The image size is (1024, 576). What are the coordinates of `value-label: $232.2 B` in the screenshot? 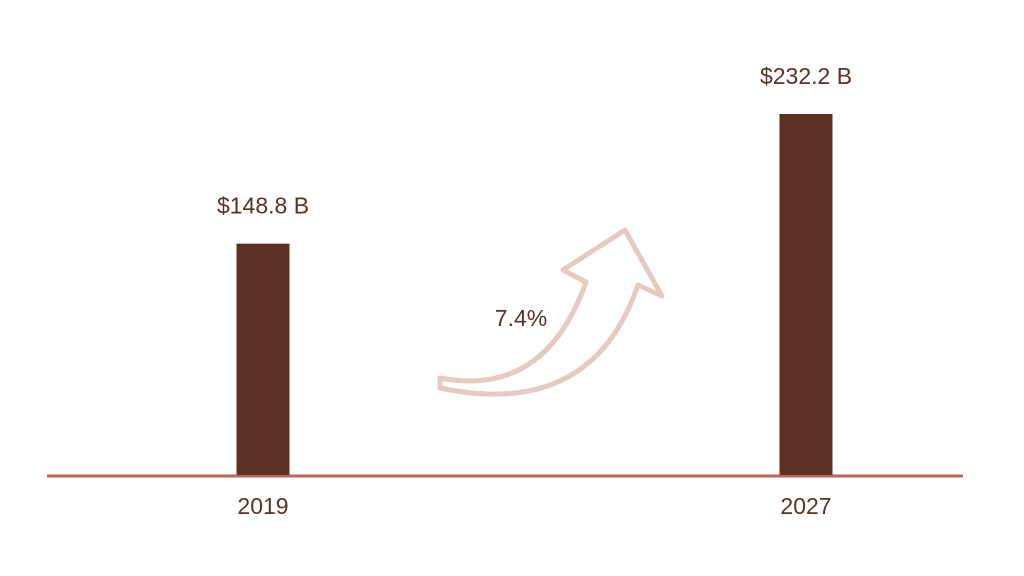 It's located at (806, 76).